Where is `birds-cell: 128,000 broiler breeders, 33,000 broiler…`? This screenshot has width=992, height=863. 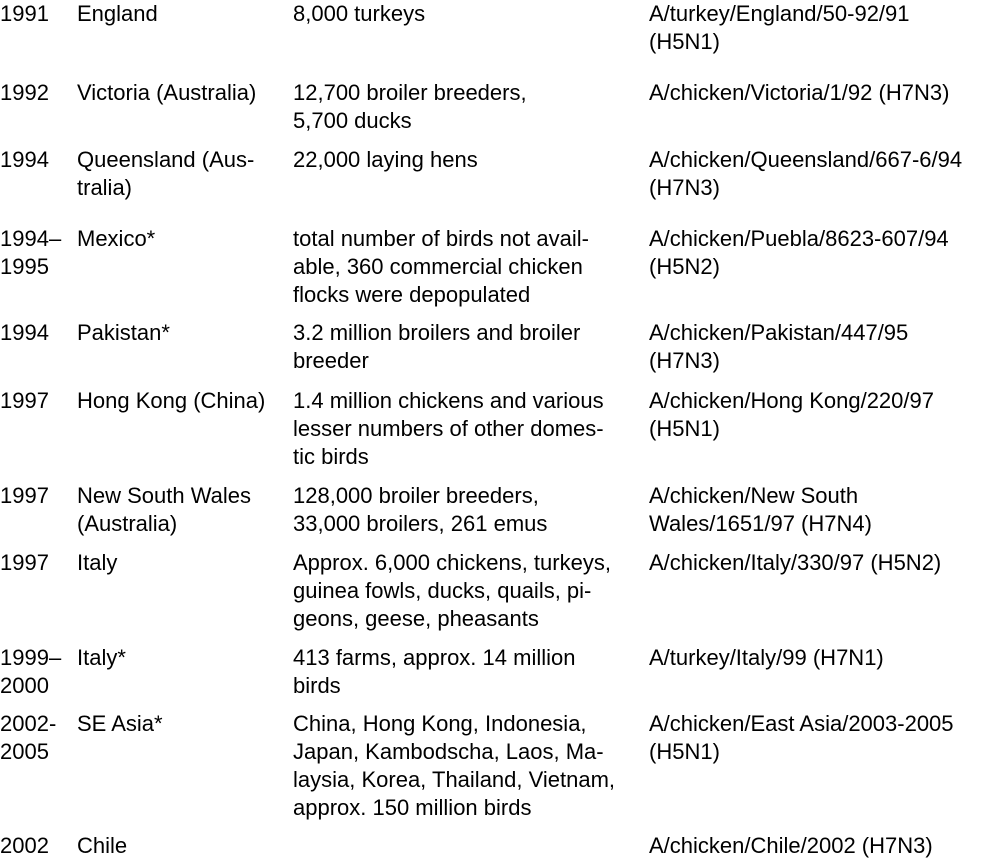 birds-cell: 128,000 broiler breeders, 33,000 broiler… is located at coordinates (420, 509).